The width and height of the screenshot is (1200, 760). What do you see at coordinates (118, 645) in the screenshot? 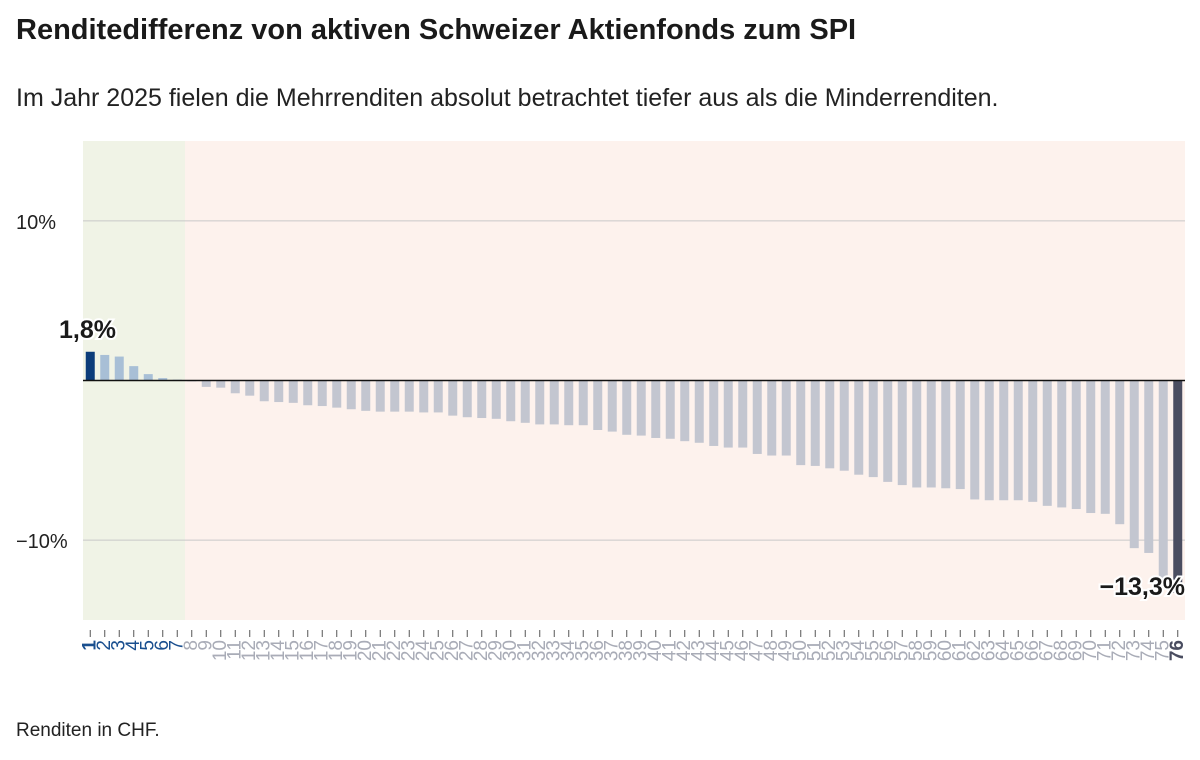
I see `x-tick-label: 3` at bounding box center [118, 645].